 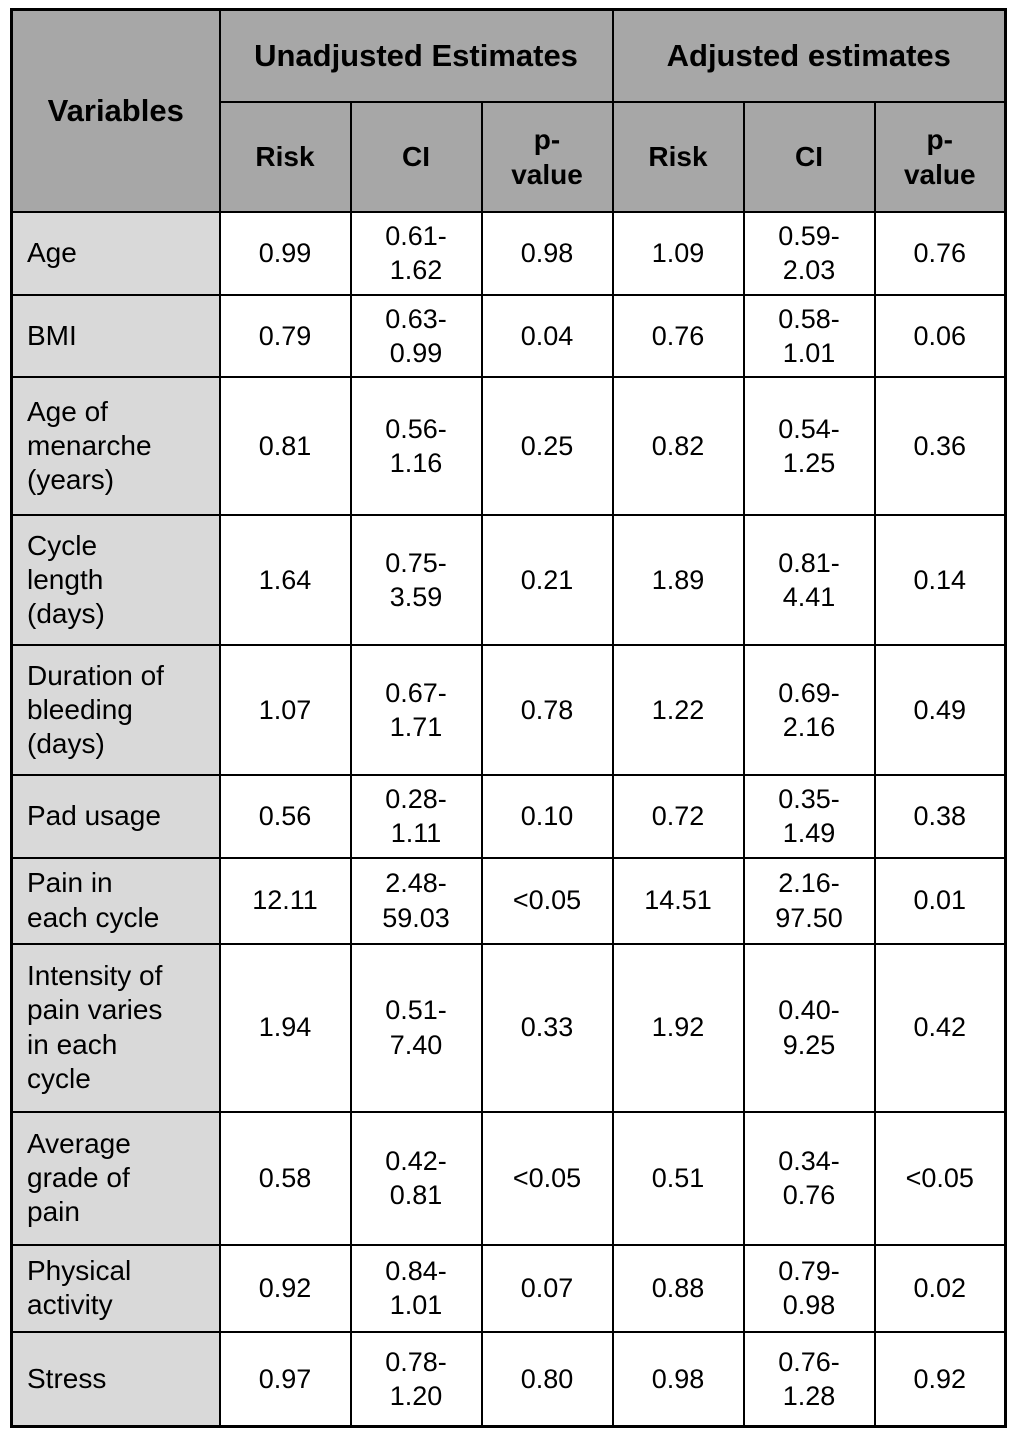 What do you see at coordinates (285, 580) in the screenshot?
I see `unadjusted-risk-cell: 1.64` at bounding box center [285, 580].